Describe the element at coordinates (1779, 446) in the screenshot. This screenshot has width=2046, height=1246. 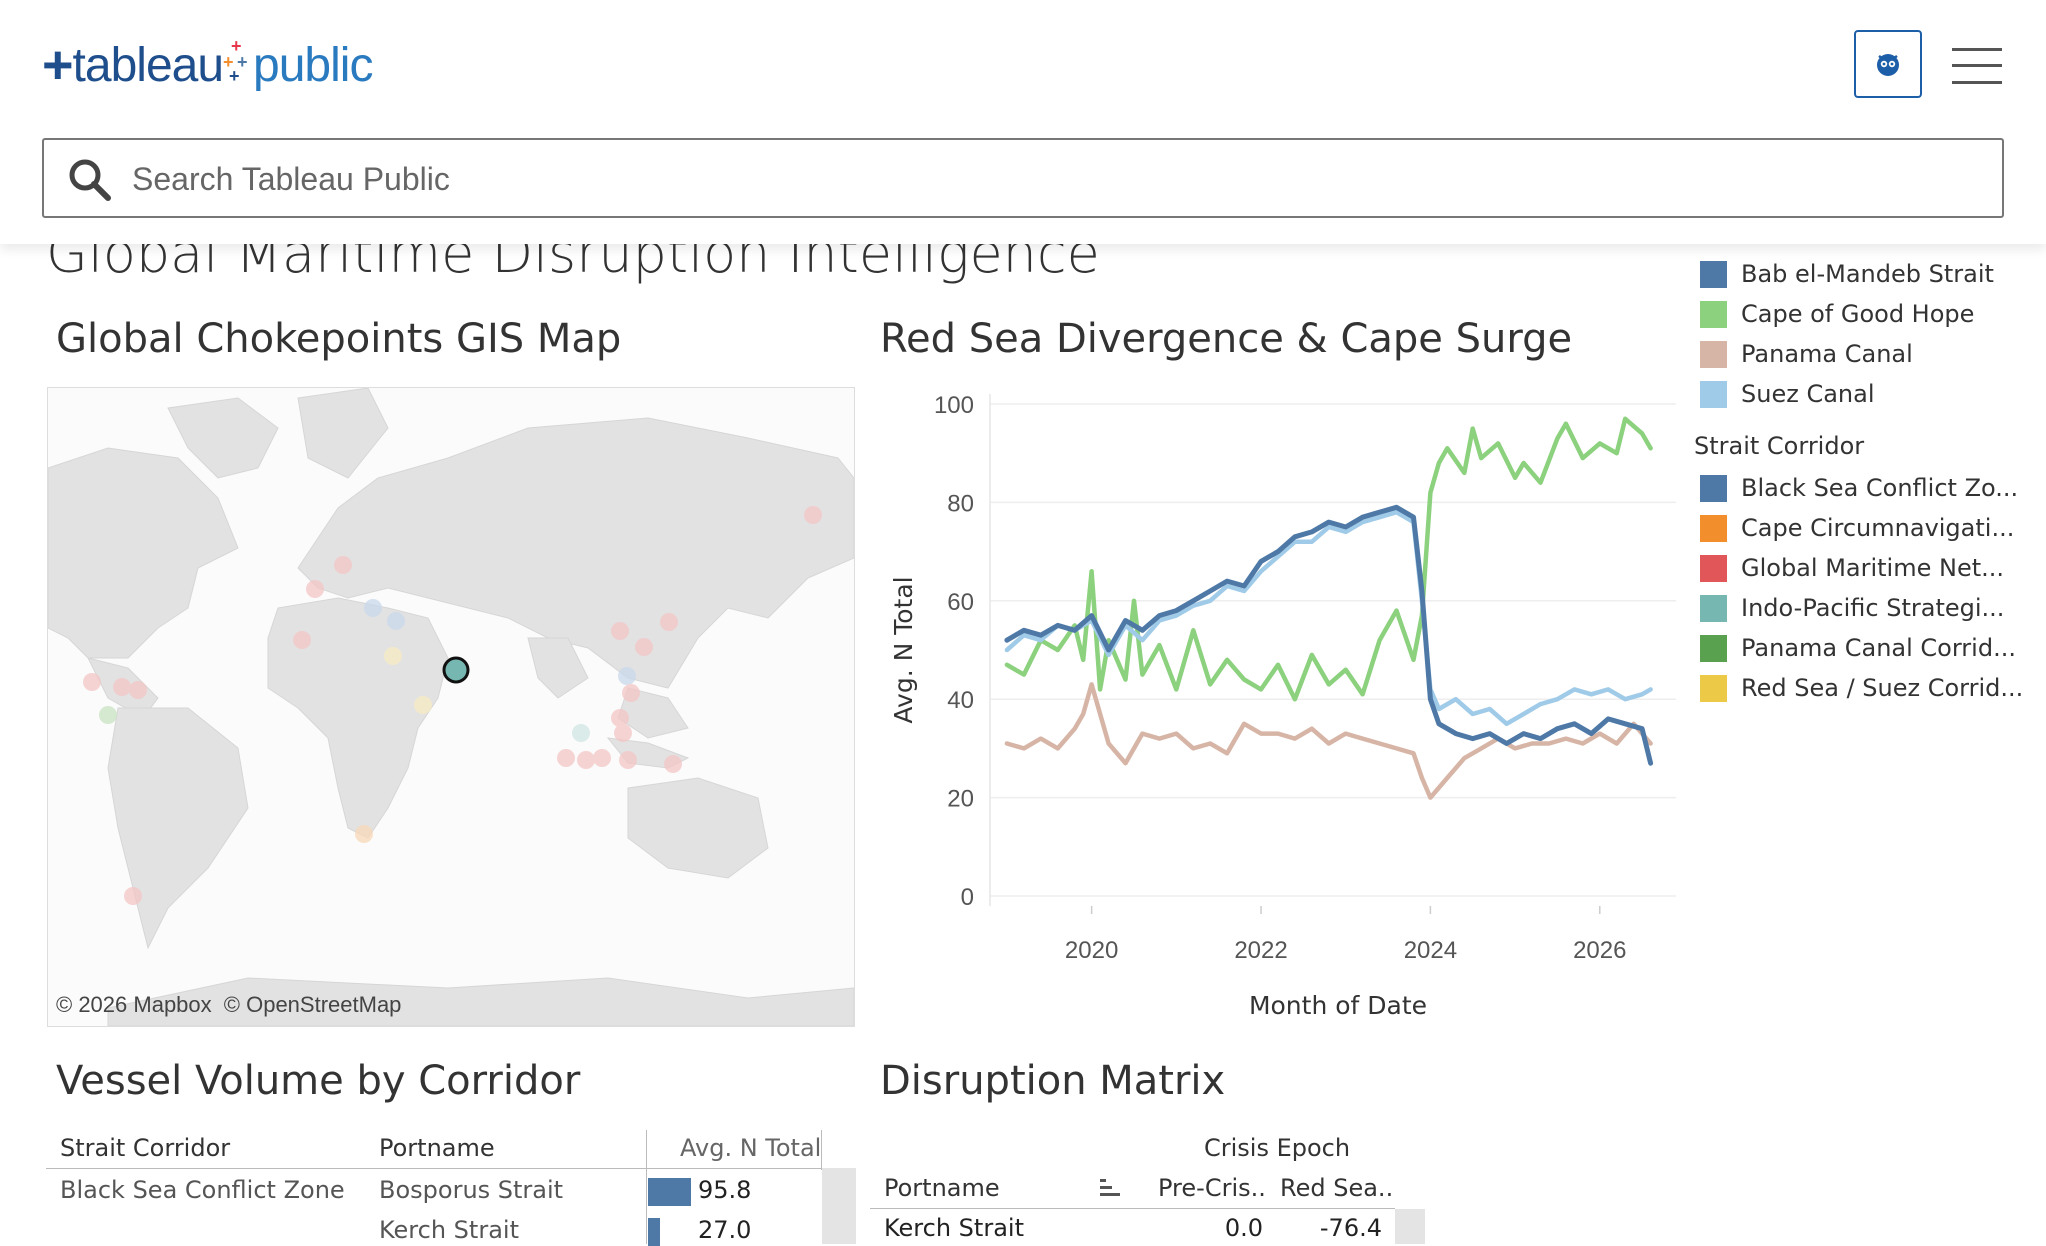
I see `corridor-legend-title: Strait Corridor` at that location.